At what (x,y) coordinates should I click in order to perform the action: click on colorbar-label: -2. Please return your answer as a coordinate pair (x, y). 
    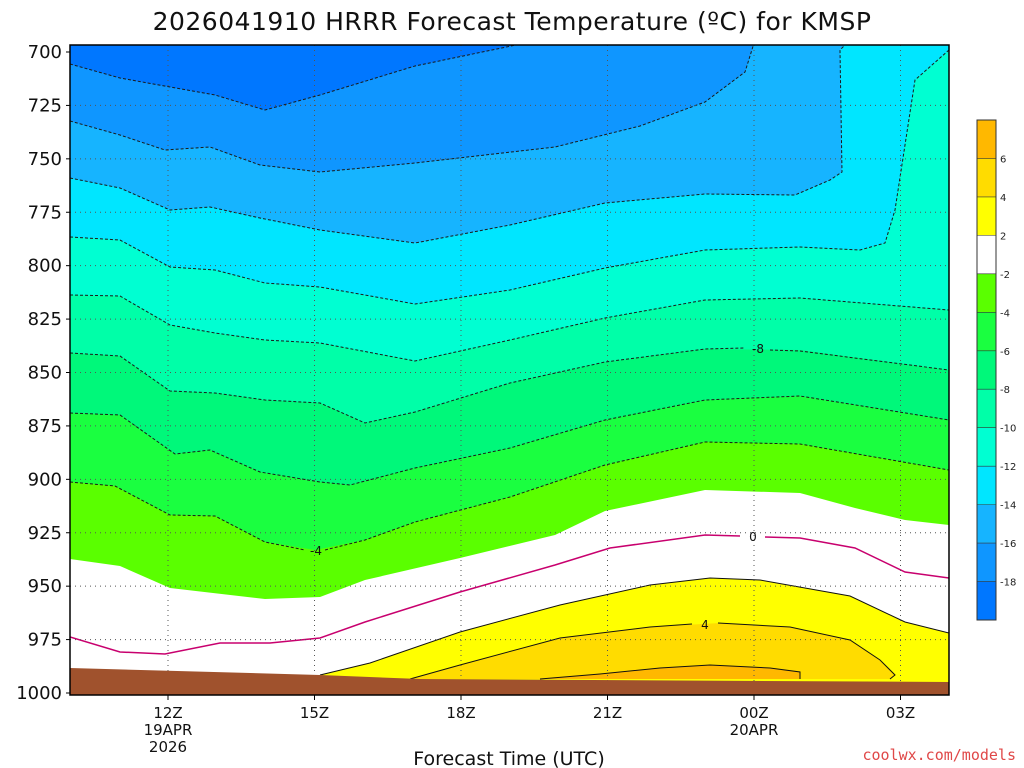
    Looking at the image, I should click on (1005, 275).